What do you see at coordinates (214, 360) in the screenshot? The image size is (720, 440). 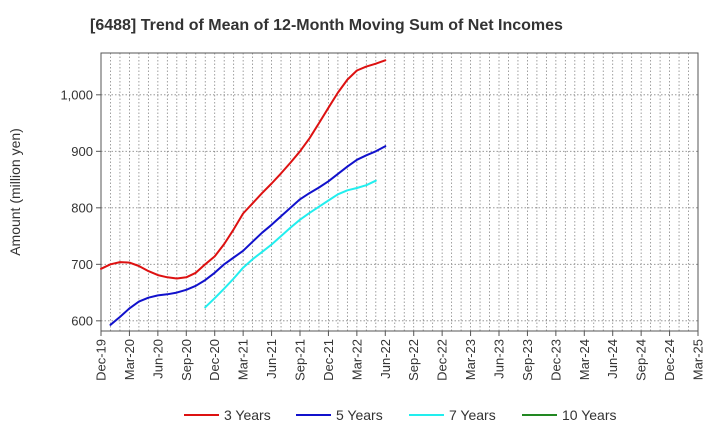 I see `x-tick-label: Dec-20` at bounding box center [214, 360].